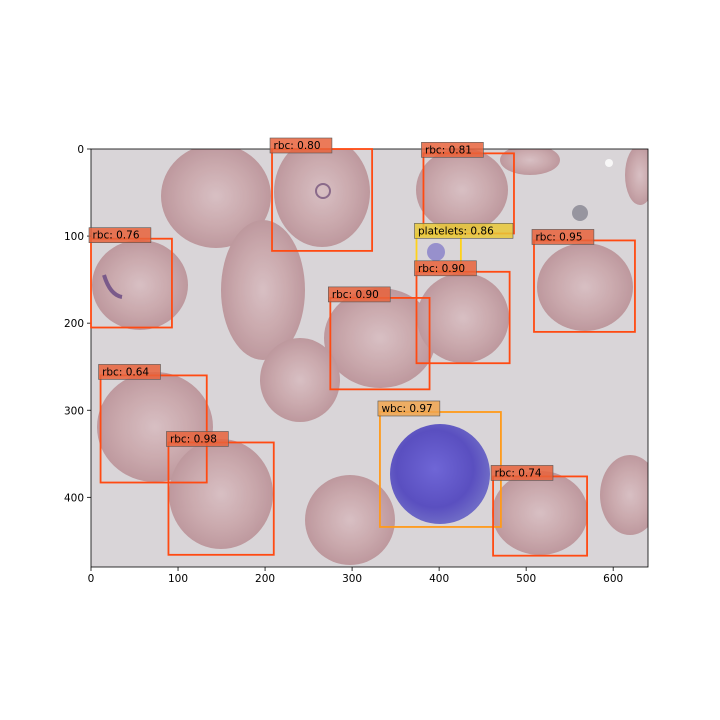  Describe the element at coordinates (74, 237) in the screenshot. I see `y-tick-label: 100` at that location.